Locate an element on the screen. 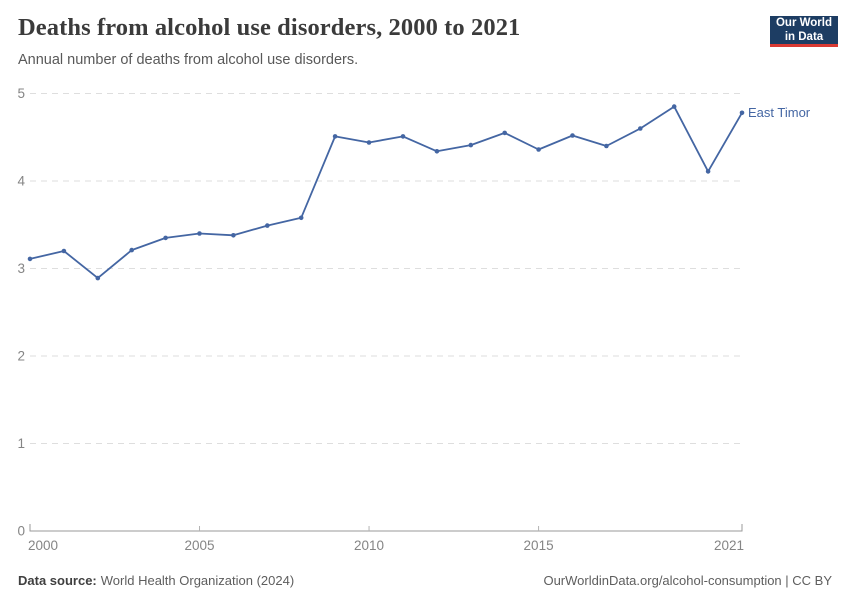 The width and height of the screenshot is (850, 600). logo-line1: Our World is located at coordinates (803, 22).